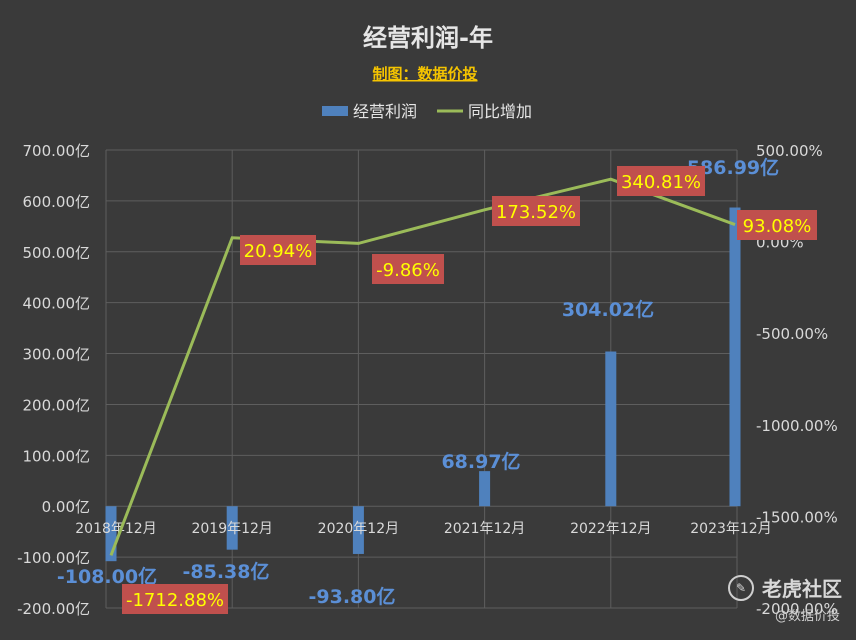 The width and height of the screenshot is (856, 640). What do you see at coordinates (57, 253) in the screenshot?
I see `left-tick-label: 500.00亿` at bounding box center [57, 253].